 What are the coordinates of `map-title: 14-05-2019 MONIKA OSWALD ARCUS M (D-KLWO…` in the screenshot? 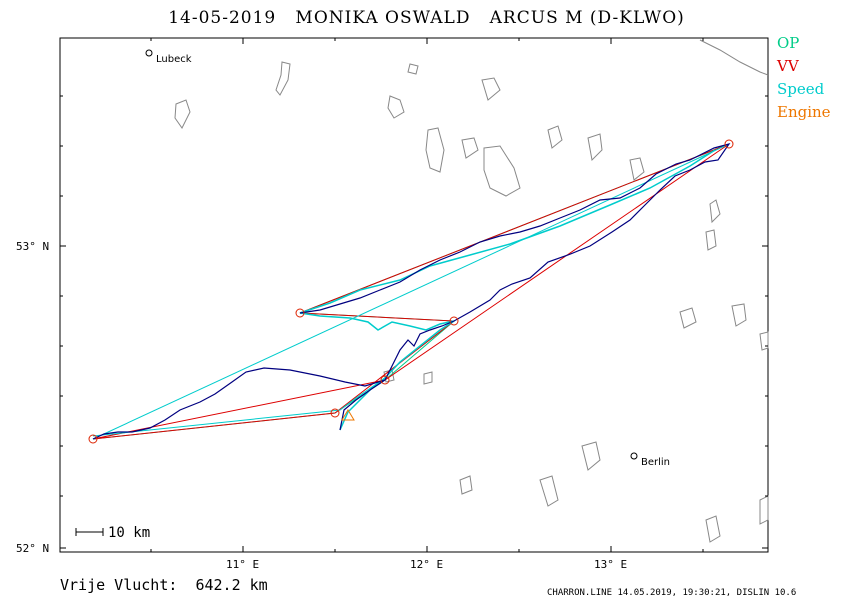 It's located at (426, 18).